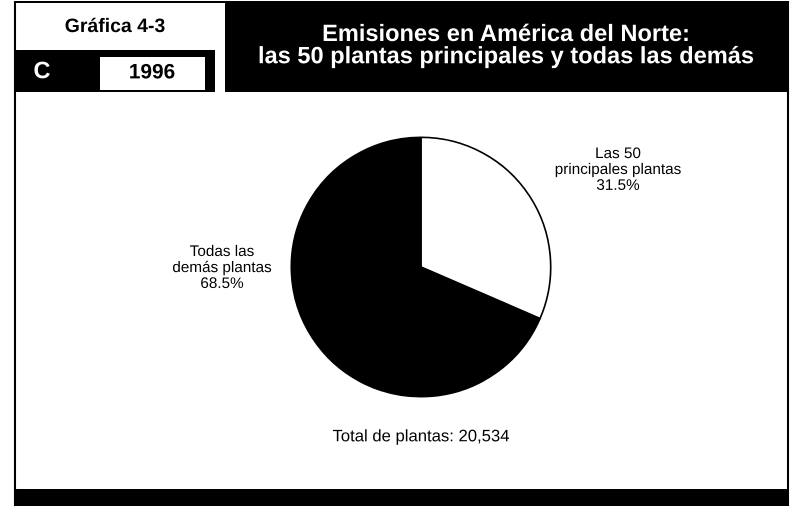  I want to click on text: C, so click(42, 70).